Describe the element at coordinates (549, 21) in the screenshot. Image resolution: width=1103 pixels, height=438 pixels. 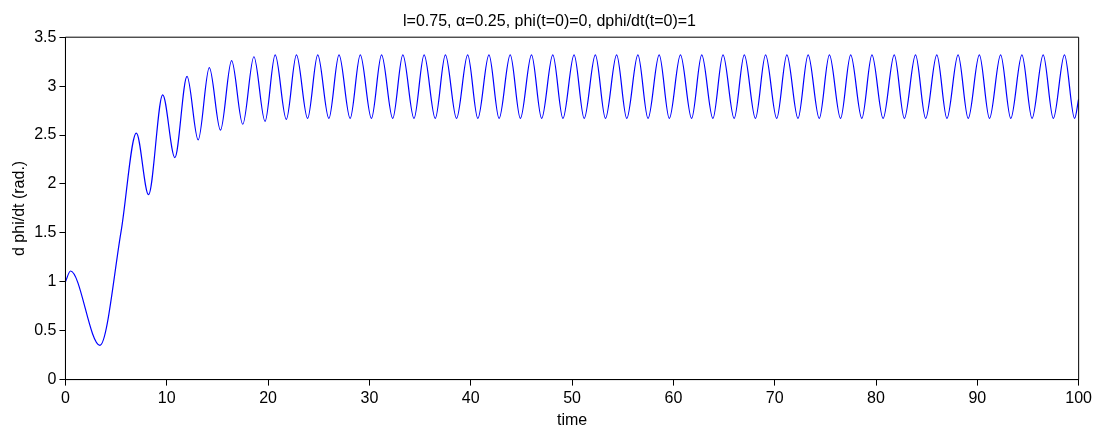
I see `chart-title: l=0.75, α=0.25, phi(t=0)=0, dphi/dt(t=0)=1` at that location.